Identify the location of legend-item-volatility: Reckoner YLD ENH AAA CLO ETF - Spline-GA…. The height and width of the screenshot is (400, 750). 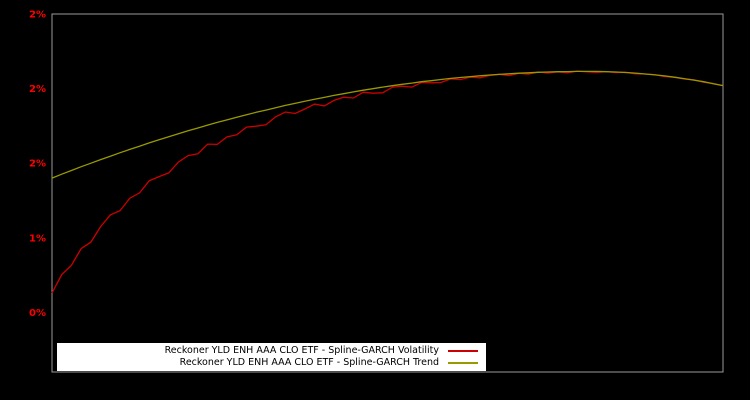
(271, 351).